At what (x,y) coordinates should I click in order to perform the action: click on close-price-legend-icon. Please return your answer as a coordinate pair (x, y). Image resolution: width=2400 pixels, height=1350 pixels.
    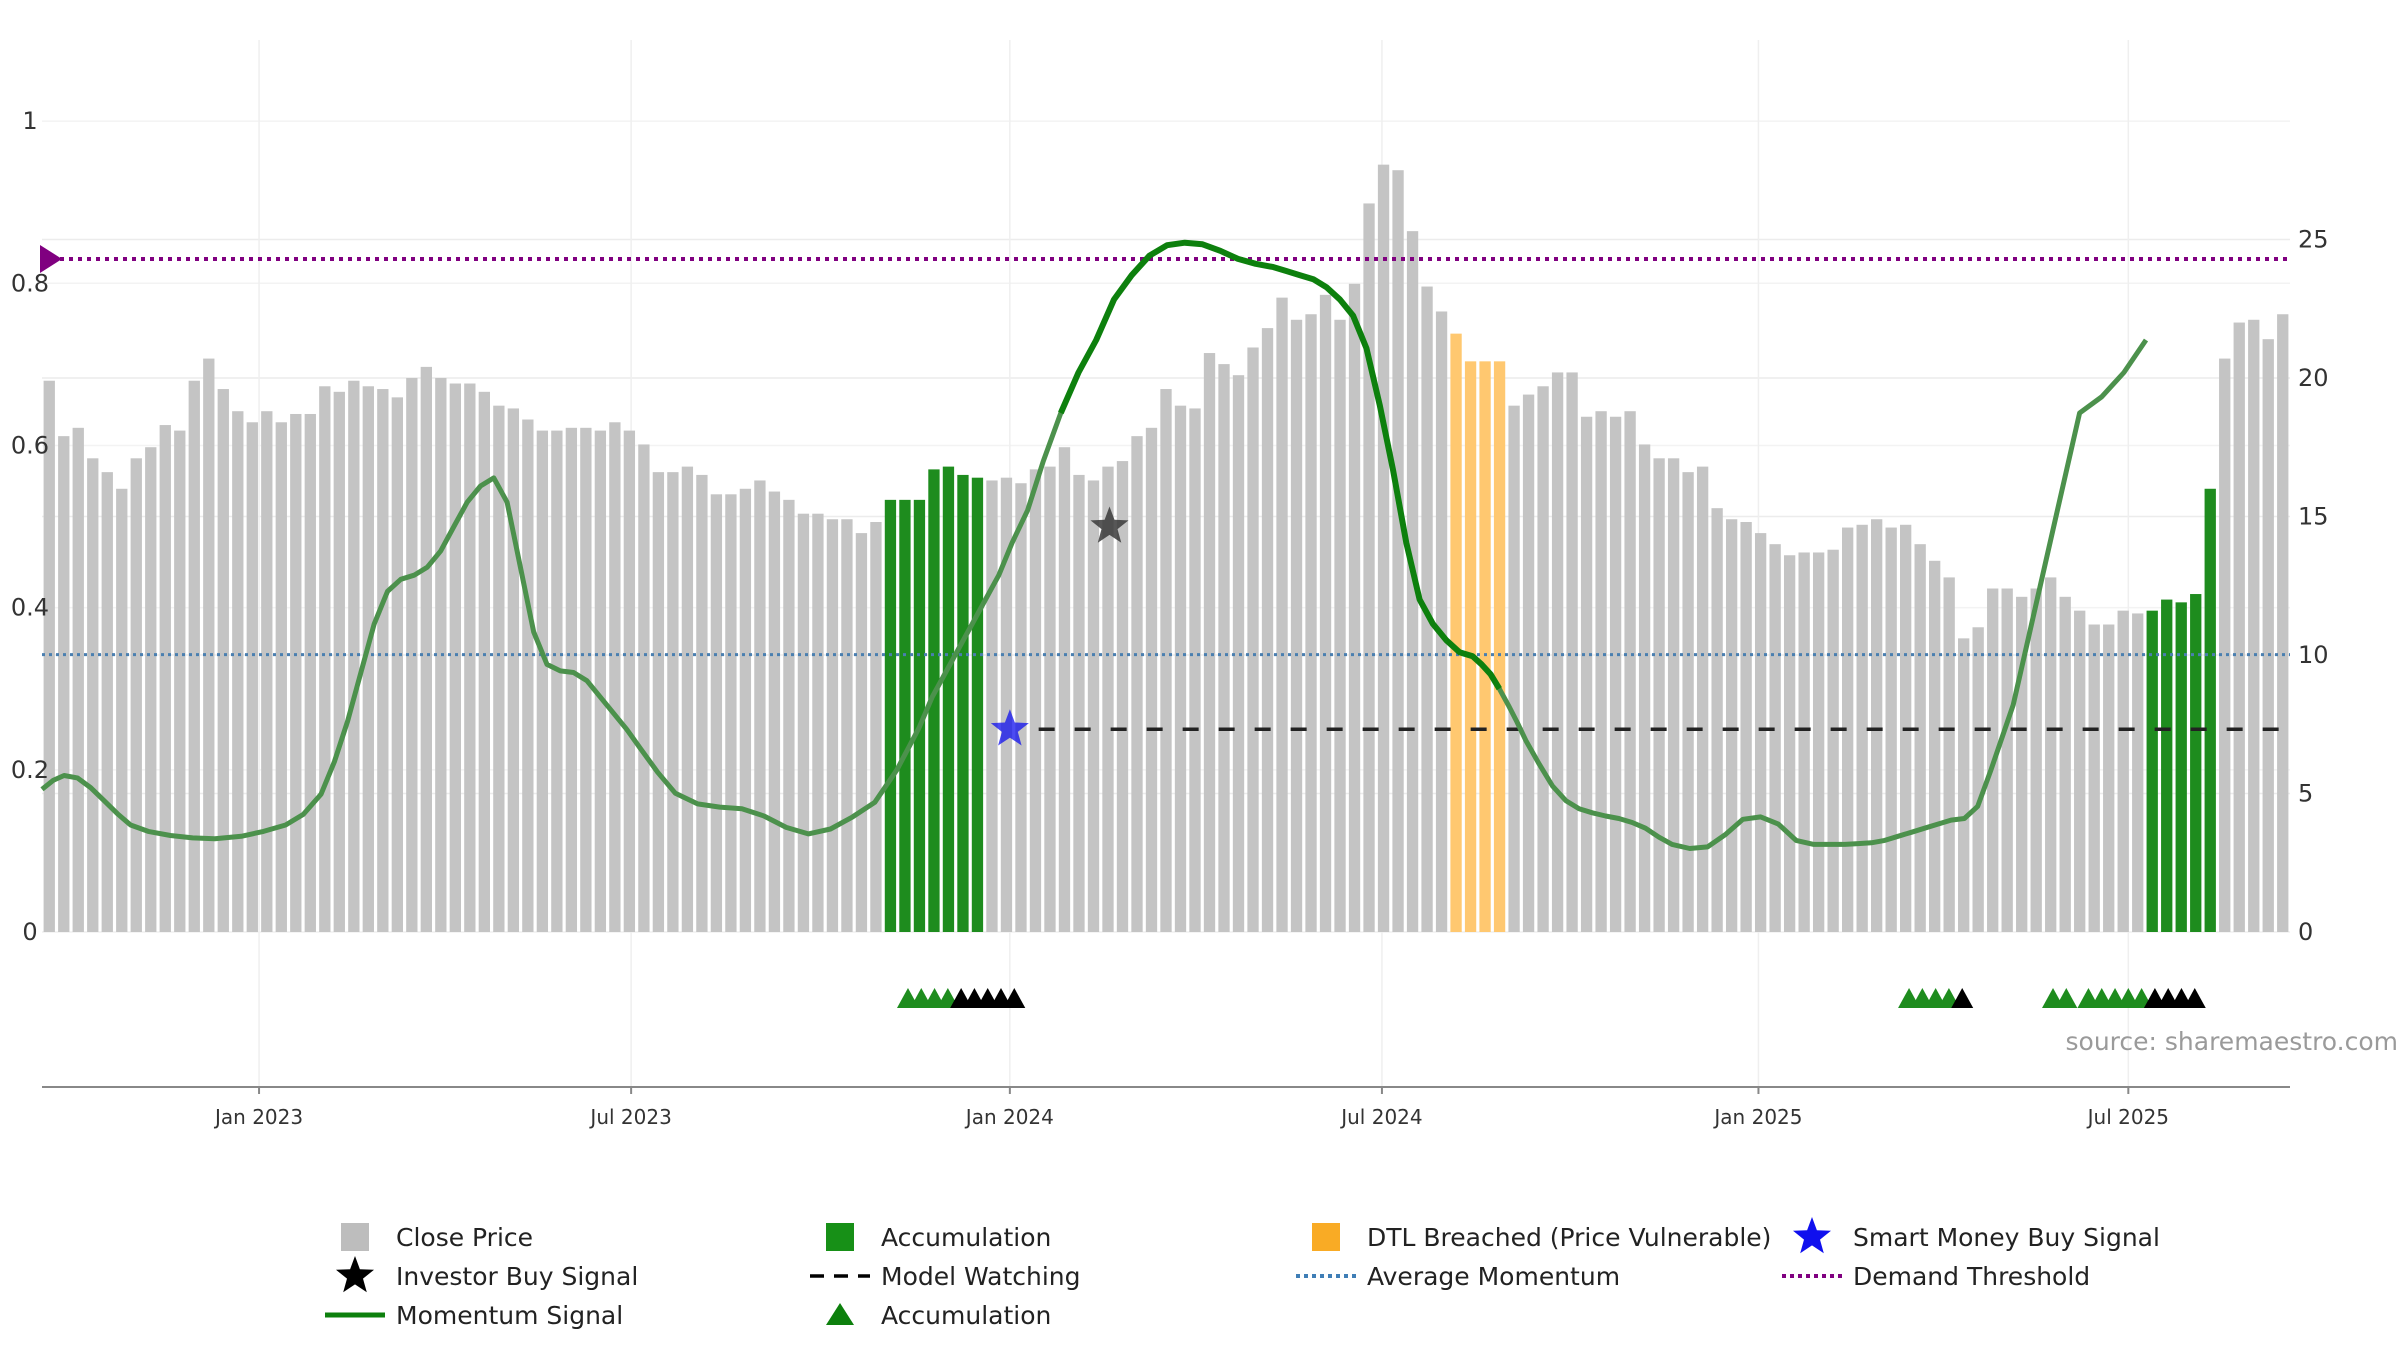
    Looking at the image, I should click on (355, 1237).